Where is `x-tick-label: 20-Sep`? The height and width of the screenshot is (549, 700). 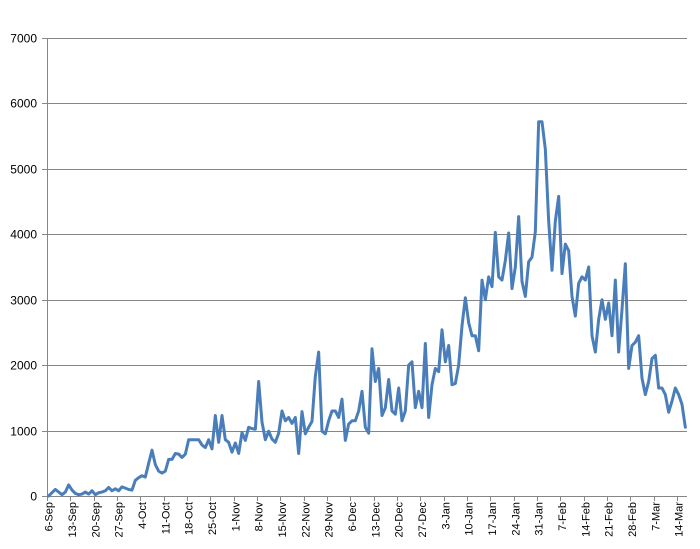
x-tick-label: 20-Sep is located at coordinates (96, 519).